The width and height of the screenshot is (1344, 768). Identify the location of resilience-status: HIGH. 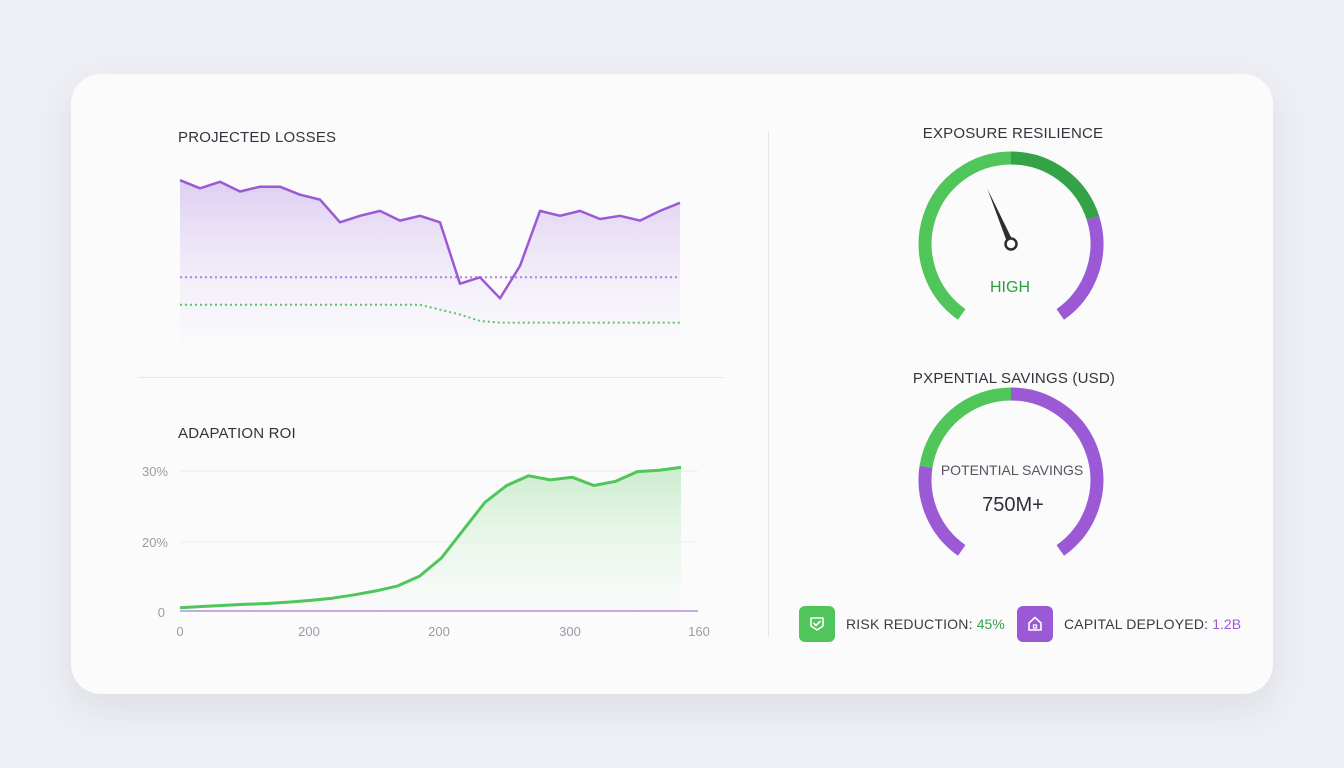
(1010, 287).